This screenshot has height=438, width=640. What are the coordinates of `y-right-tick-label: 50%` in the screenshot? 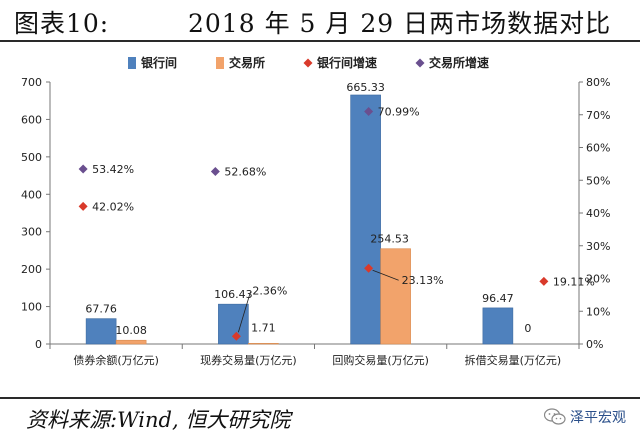 It's located at (598, 180).